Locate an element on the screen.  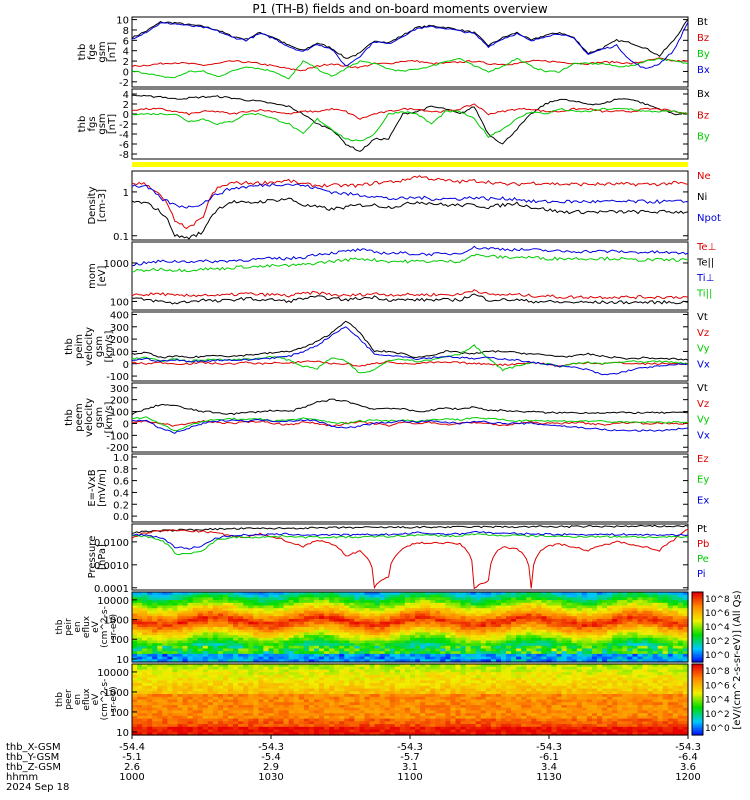
legend-label: Bx is located at coordinates (703, 70).